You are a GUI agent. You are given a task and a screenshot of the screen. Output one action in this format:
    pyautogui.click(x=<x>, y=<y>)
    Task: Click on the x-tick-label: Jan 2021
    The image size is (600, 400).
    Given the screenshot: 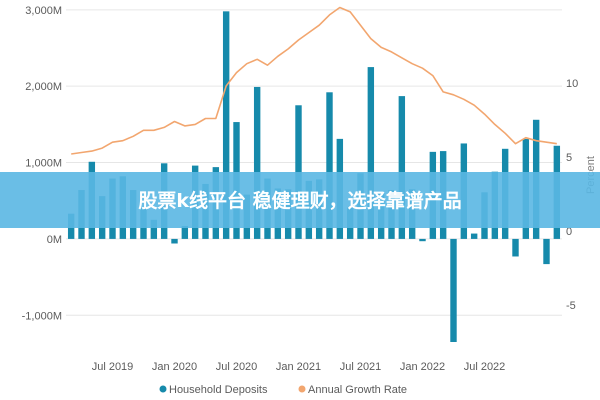 What is the action you would take?
    pyautogui.click(x=298, y=367)
    